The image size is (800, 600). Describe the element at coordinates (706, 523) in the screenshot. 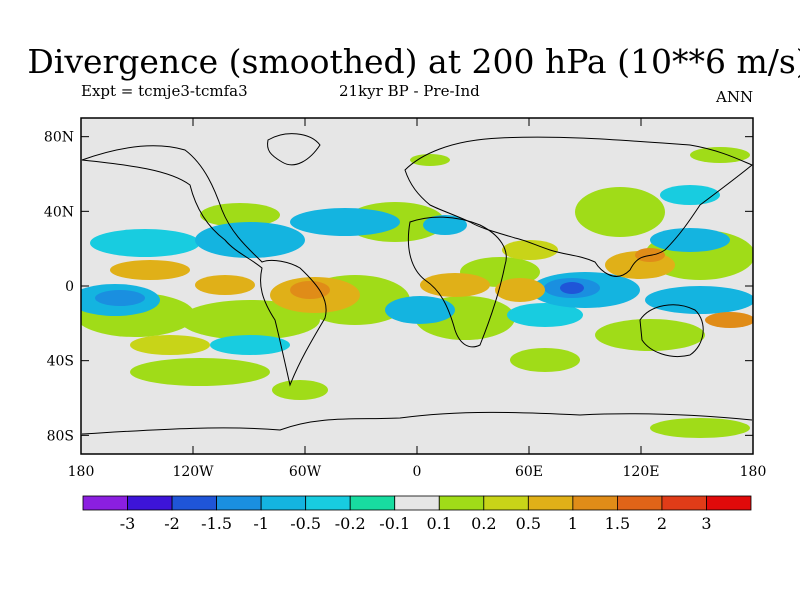

I see `colorbar-label: 3` at that location.